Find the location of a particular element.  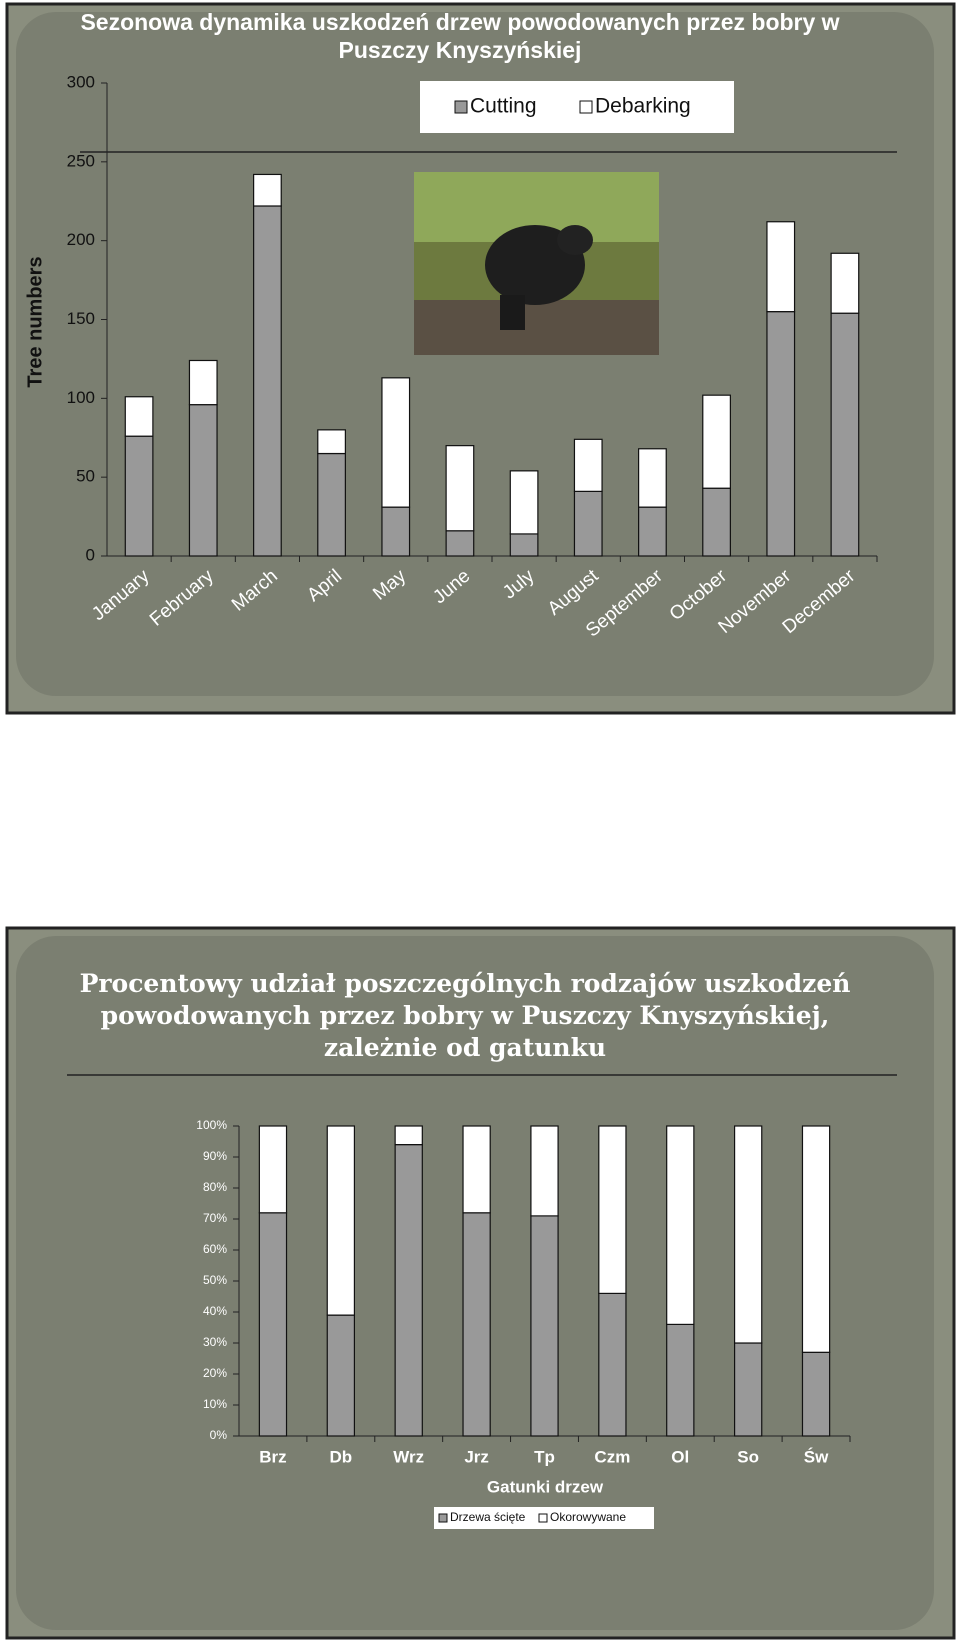

y-tick-label: 250 is located at coordinates (81, 160).